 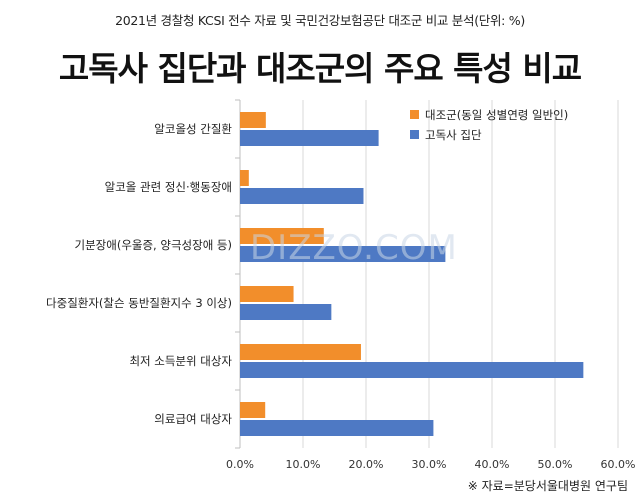 I want to click on y-category-label: 다중질환자(찰슨 동반질환지수 3 이상), so click(x=139, y=303).